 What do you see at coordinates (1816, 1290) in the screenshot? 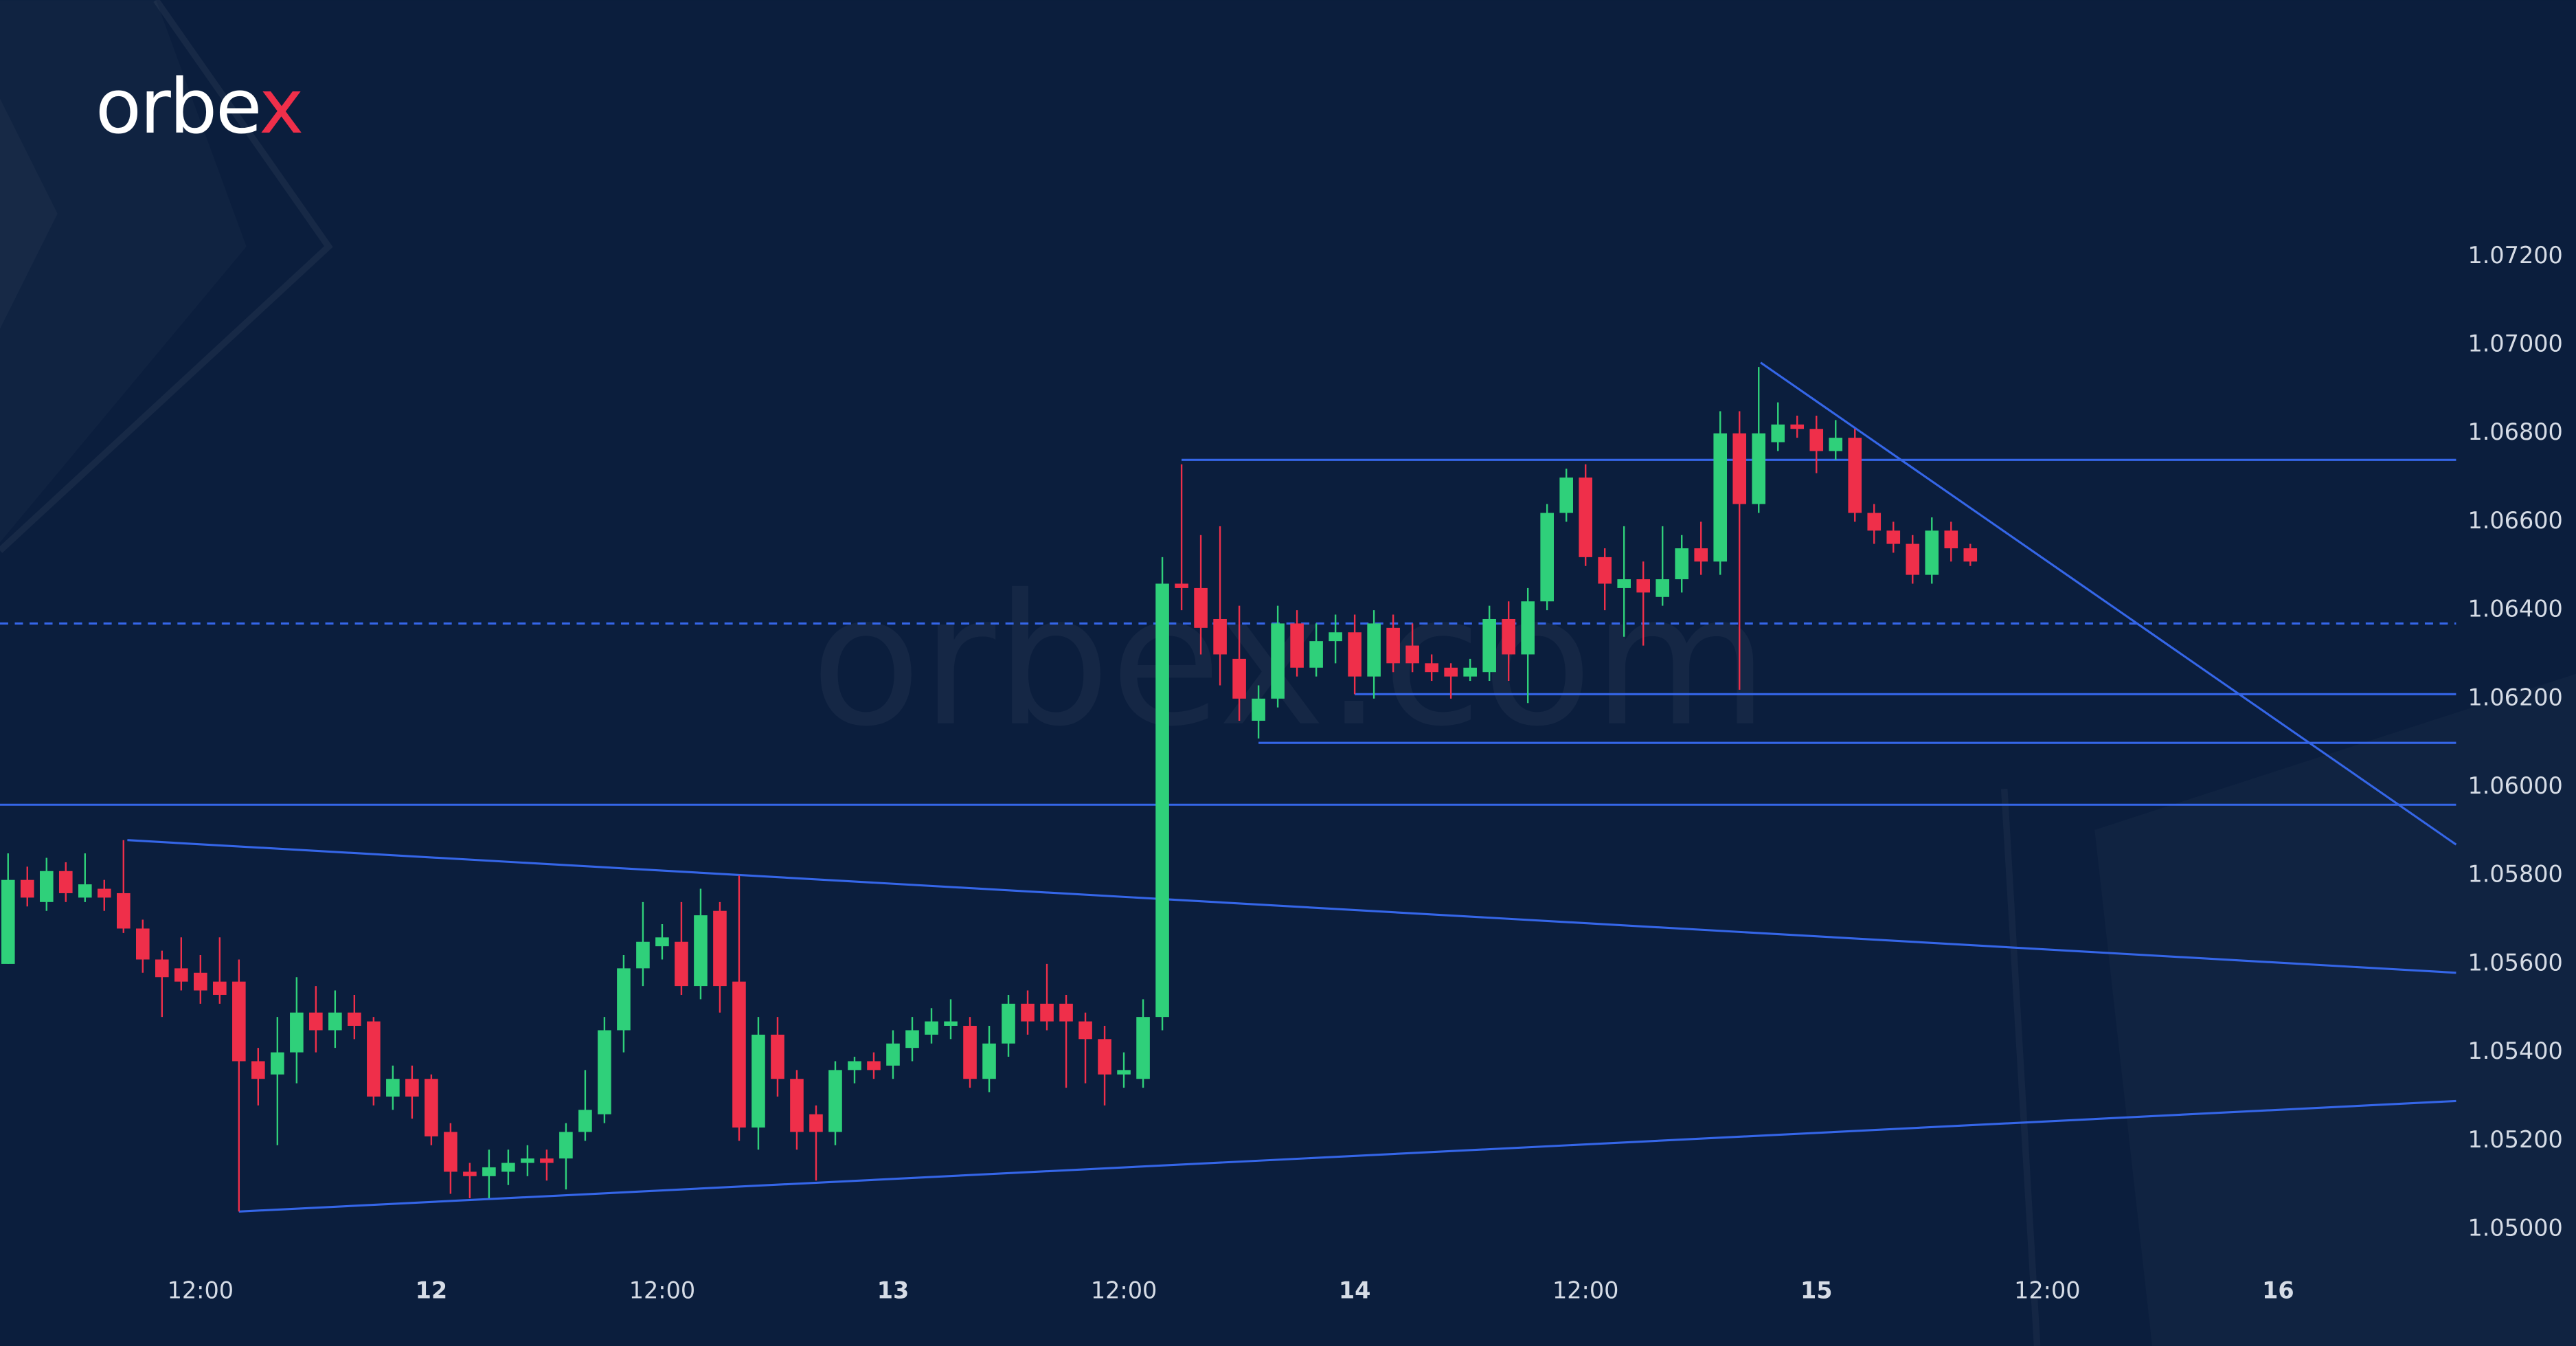
I see `x-tick-label: 15` at bounding box center [1816, 1290].